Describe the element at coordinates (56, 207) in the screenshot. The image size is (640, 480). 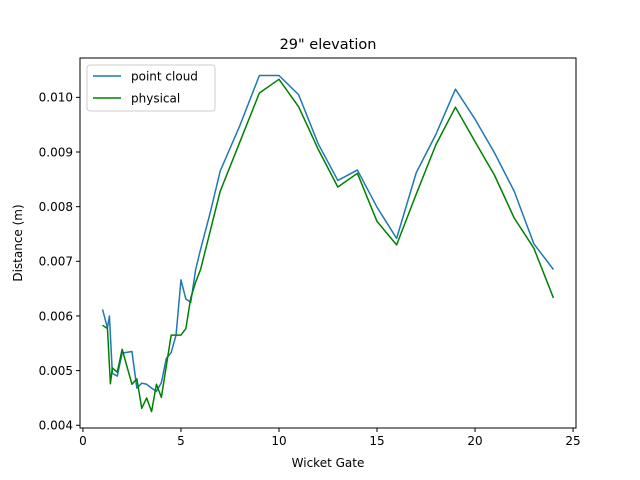
I see `y-tick-label: 0.008` at that location.